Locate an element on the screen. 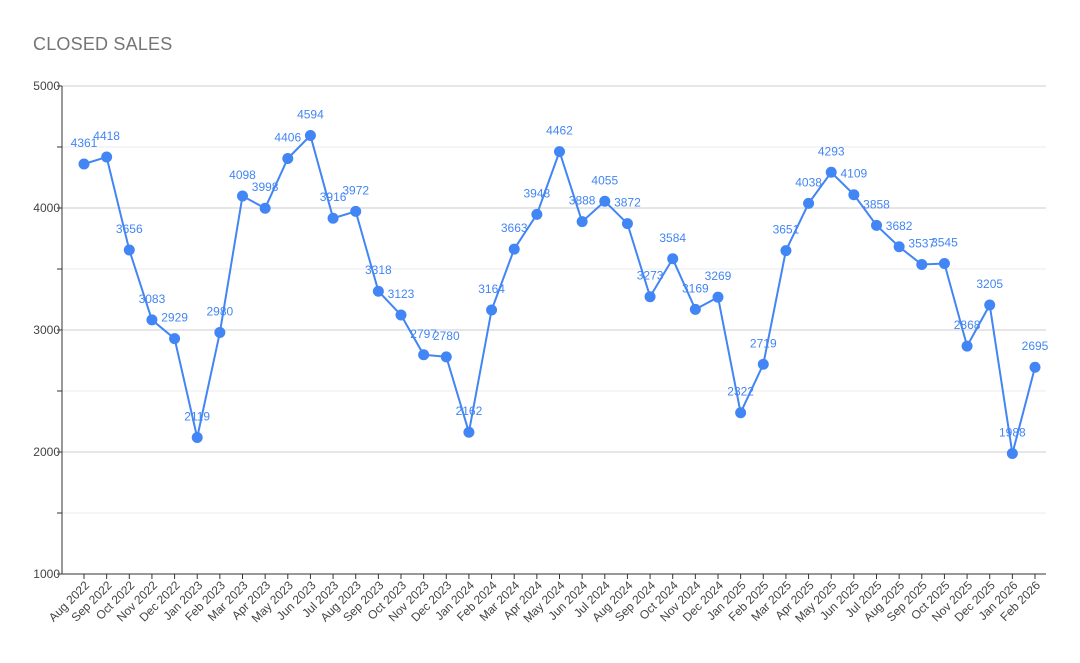 Image resolution: width=1080 pixels, height=663 pixels. data-label: 2695 is located at coordinates (1035, 346).